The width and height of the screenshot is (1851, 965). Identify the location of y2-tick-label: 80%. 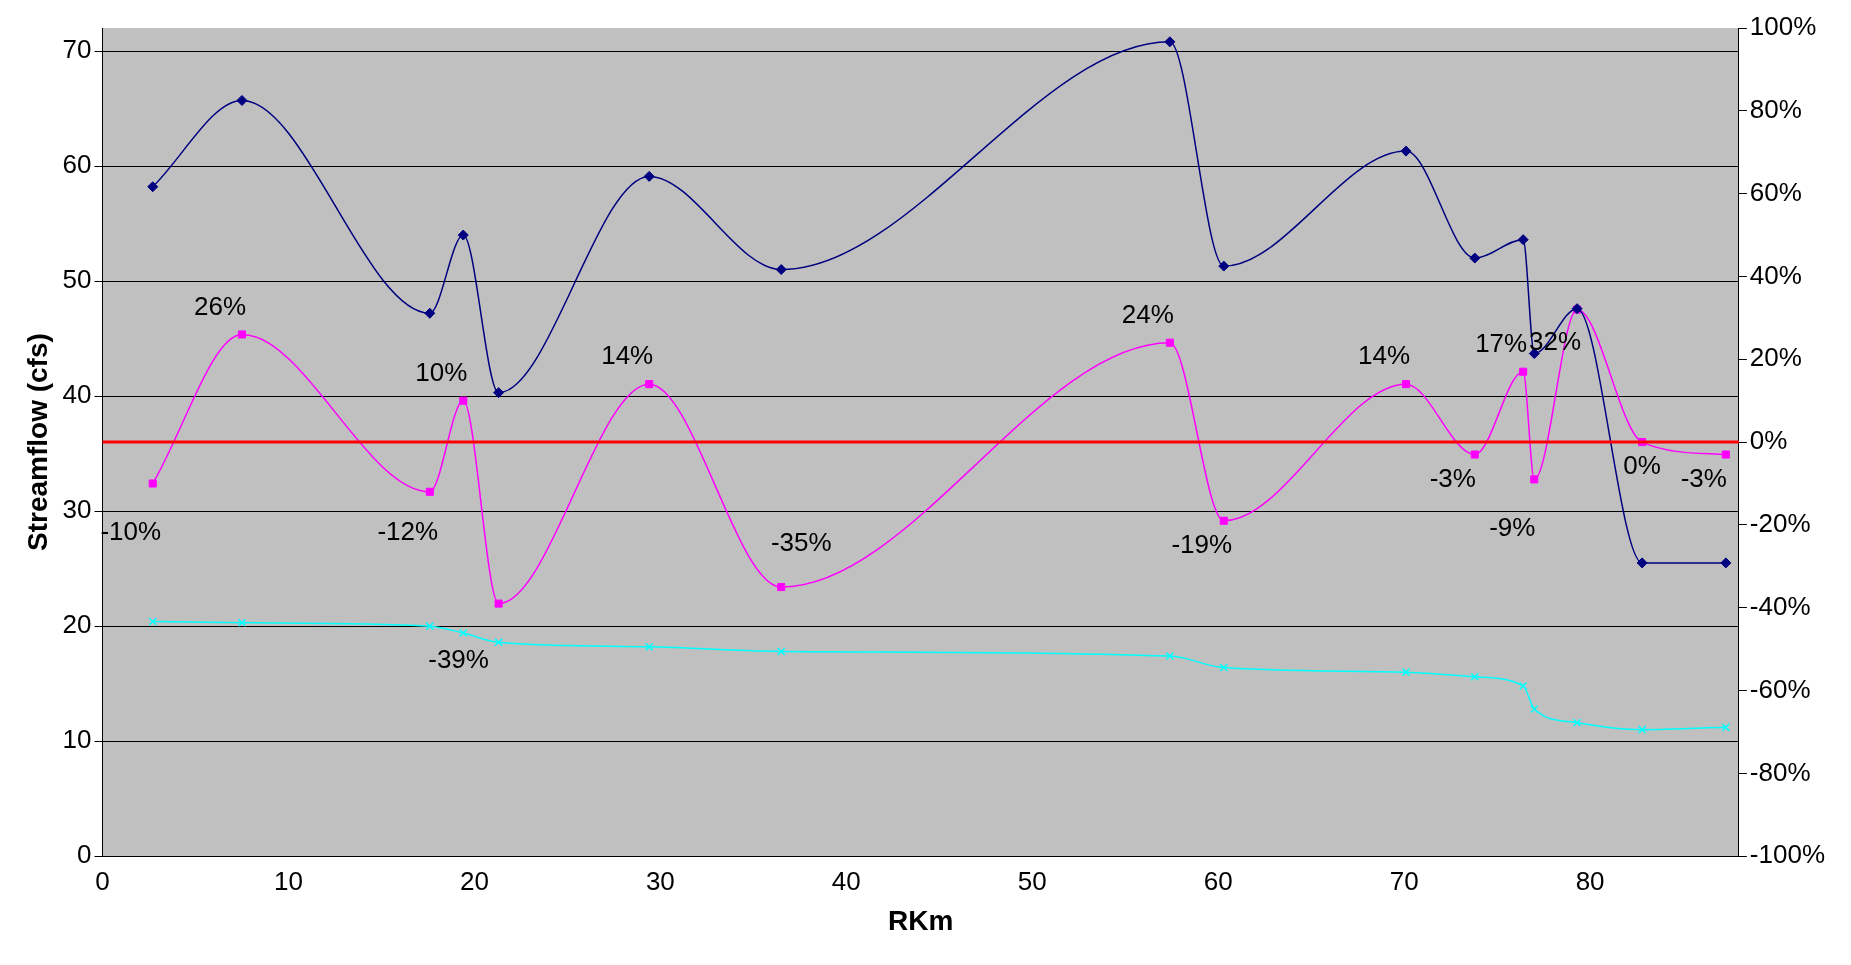
(1775, 108).